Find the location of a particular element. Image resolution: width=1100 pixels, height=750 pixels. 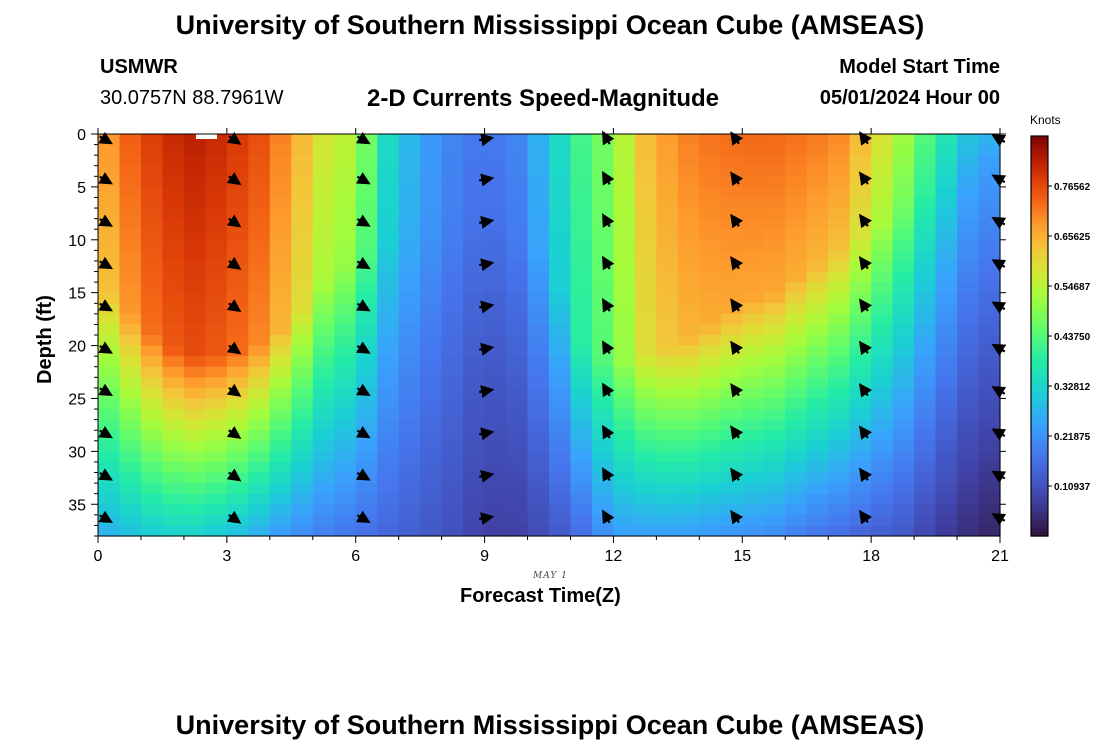

colorbar-tick-label: 0.76562 is located at coordinates (1072, 187).